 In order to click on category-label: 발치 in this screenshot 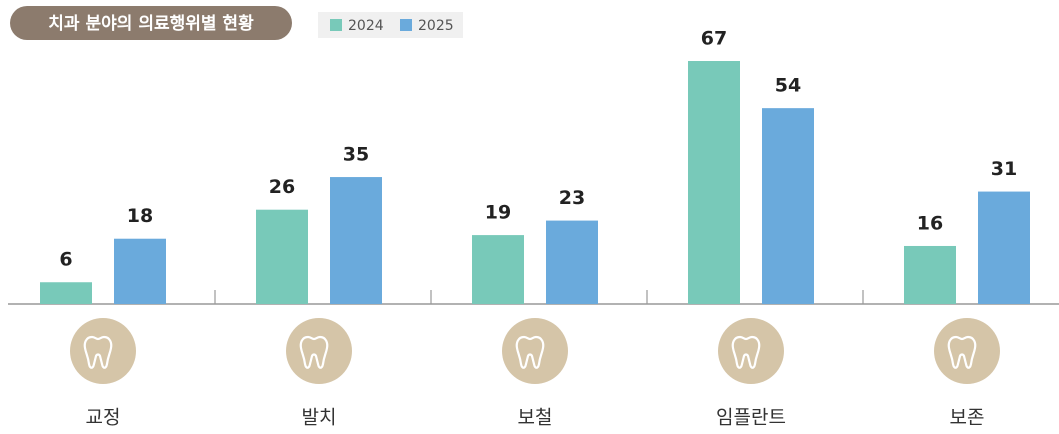, I will do `click(319, 418)`.